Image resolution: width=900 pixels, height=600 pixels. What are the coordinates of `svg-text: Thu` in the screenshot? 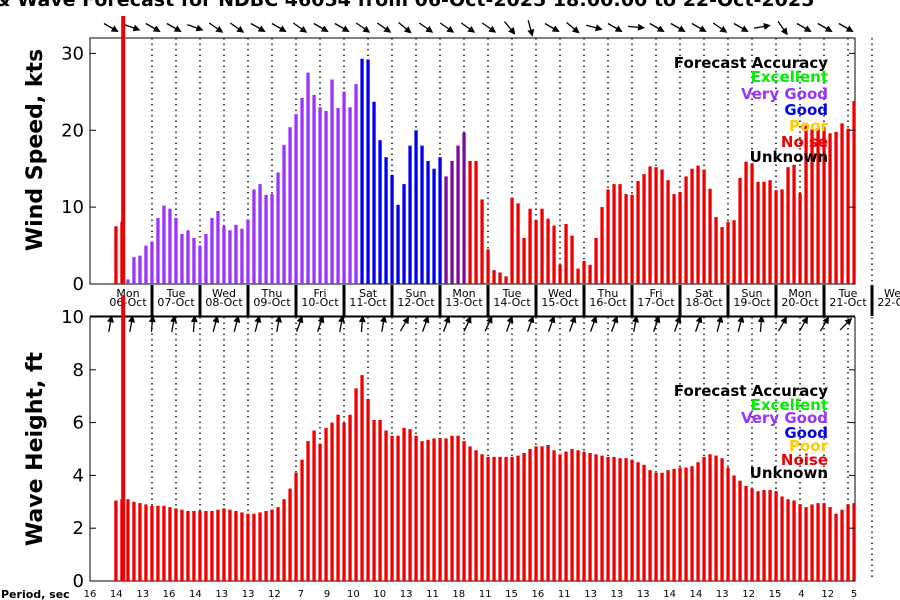 It's located at (608, 293).